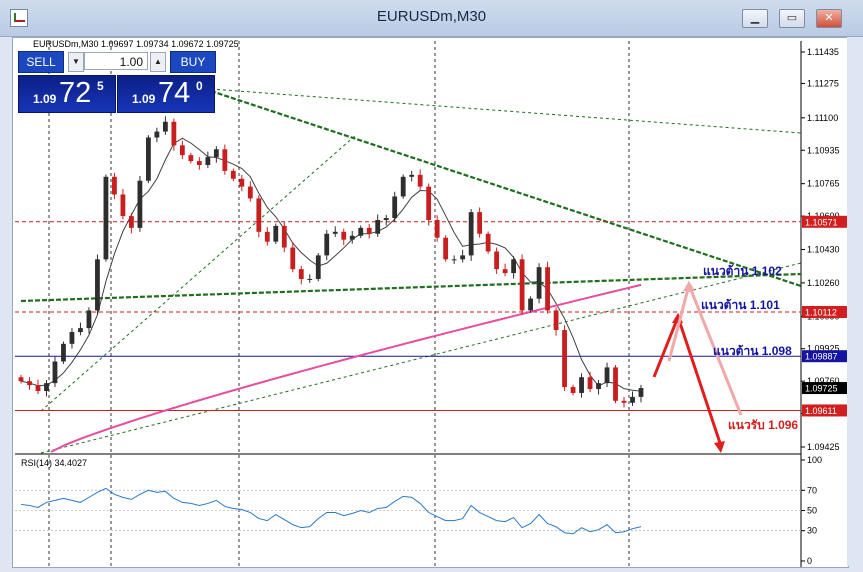 The height and width of the screenshot is (572, 863). Describe the element at coordinates (67, 94) in the screenshot. I see `bid-price-box: 1.09 72 5` at that location.